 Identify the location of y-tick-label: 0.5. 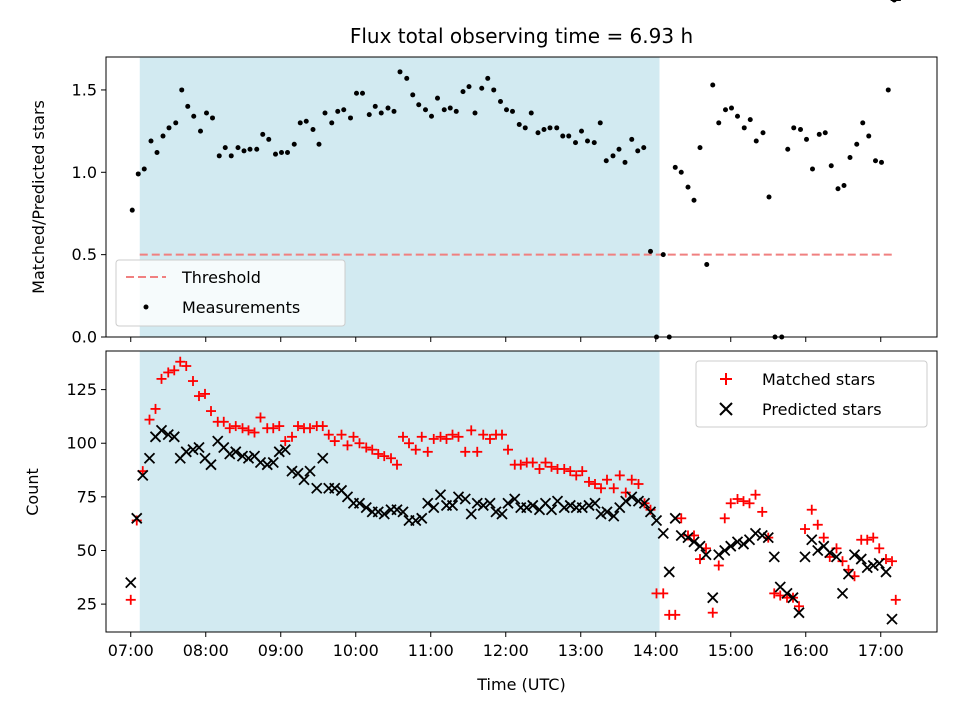
(84, 254).